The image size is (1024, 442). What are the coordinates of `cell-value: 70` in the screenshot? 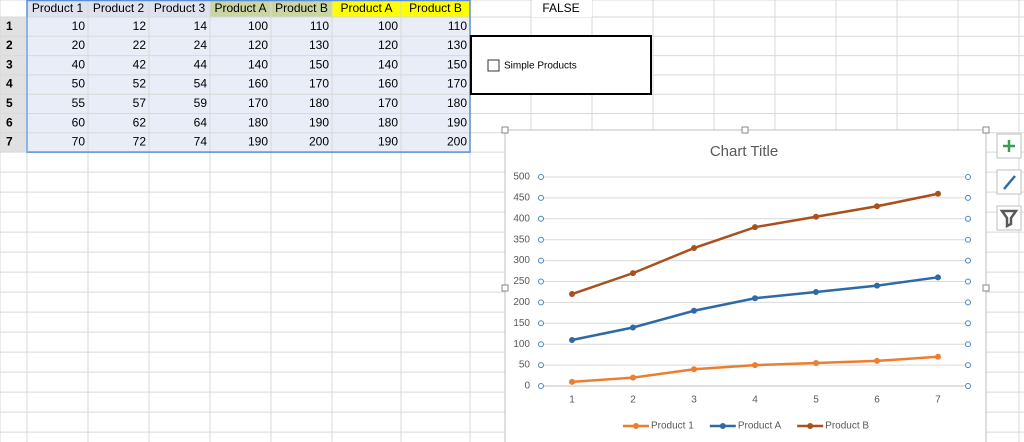 It's located at (79, 142).